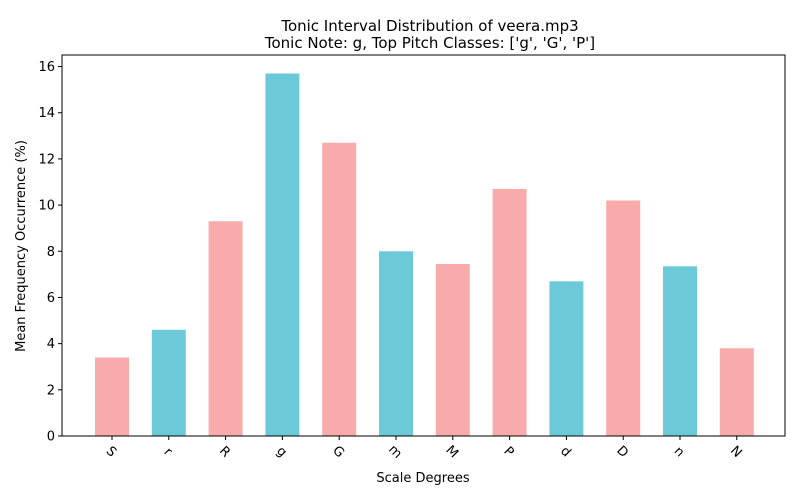 This screenshot has width=800, height=504. What do you see at coordinates (168, 382) in the screenshot?
I see `bar-r` at bounding box center [168, 382].